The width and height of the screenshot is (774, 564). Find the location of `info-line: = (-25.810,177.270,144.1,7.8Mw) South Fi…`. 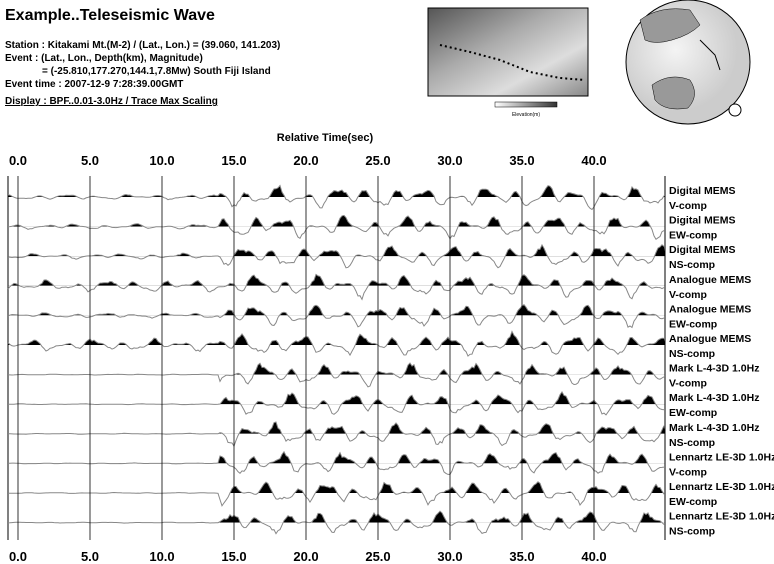

info-line: = (-25.810,177.270,144.1,7.8Mw) South Fi… is located at coordinates (156, 71).